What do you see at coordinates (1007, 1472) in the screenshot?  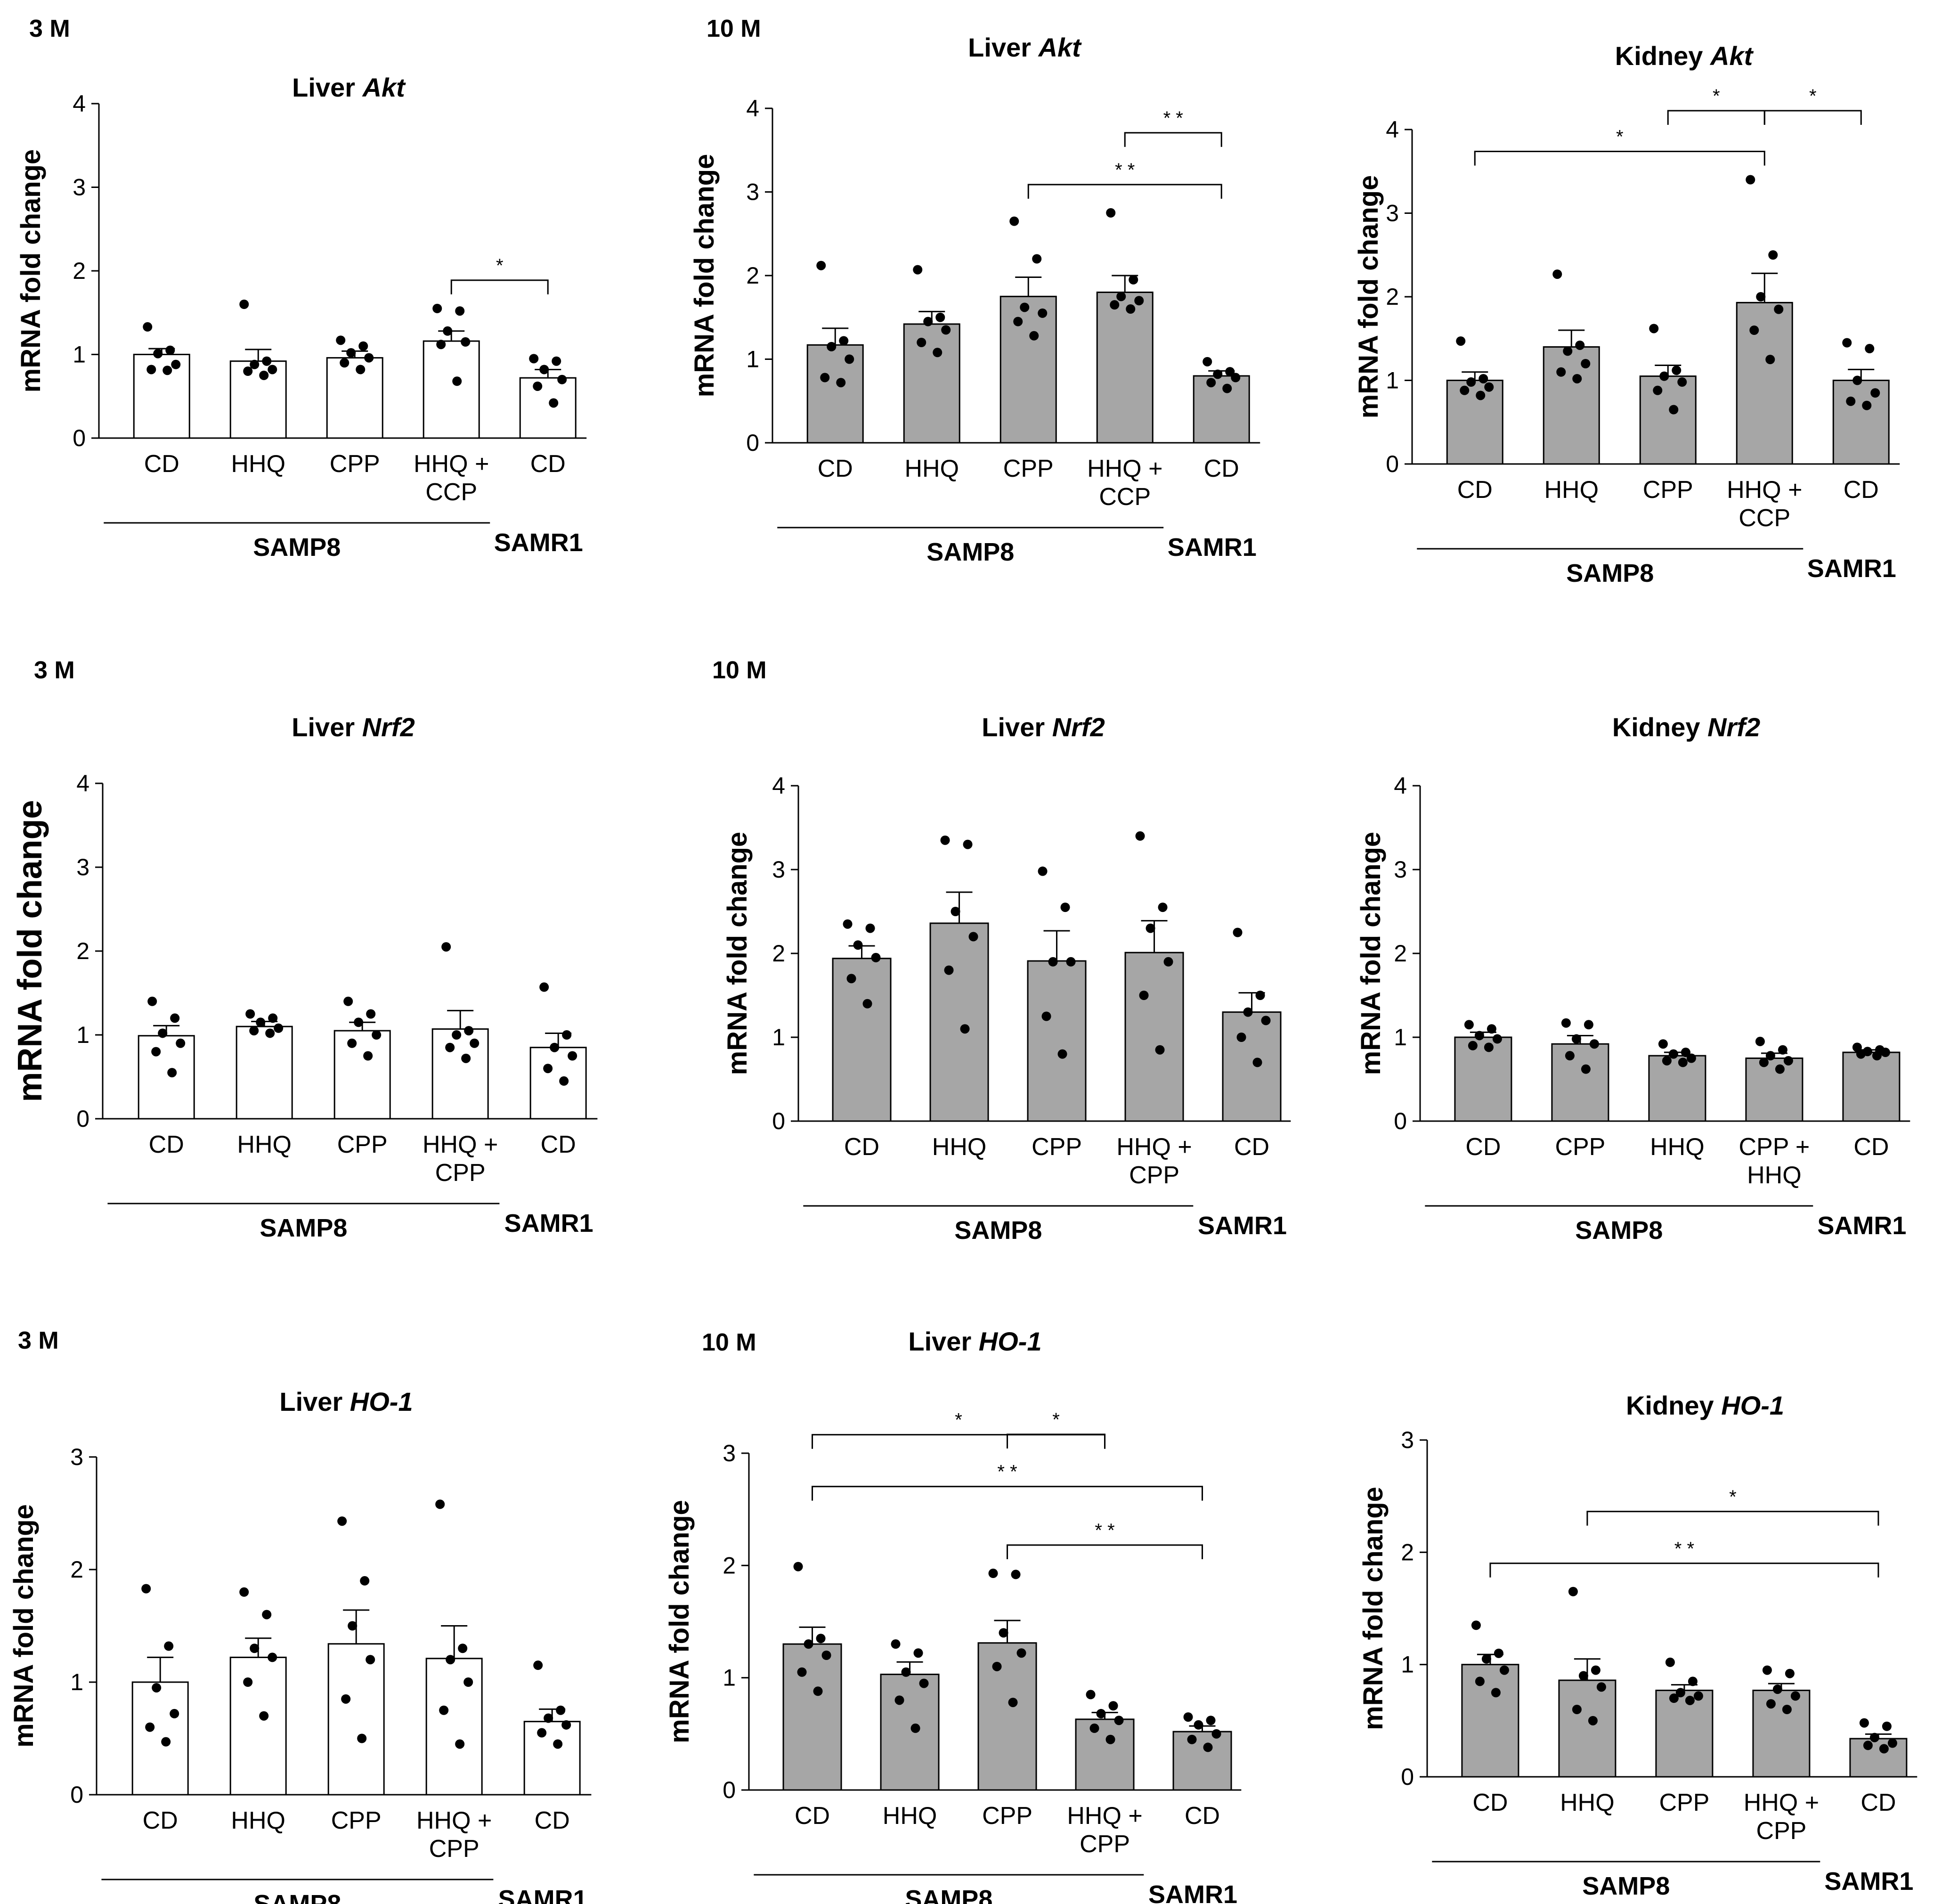 I see `significance-label: * *` at bounding box center [1007, 1472].